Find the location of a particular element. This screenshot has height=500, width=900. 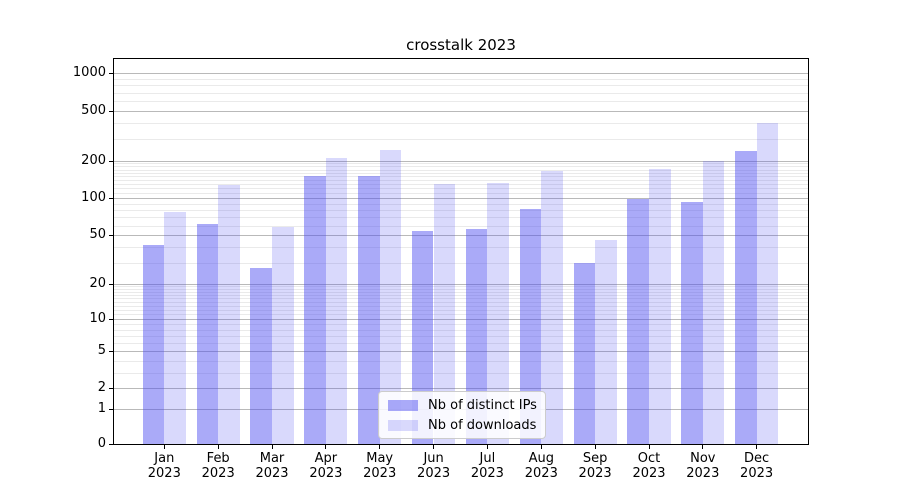

bar-downloads-may is located at coordinates (390, 296).